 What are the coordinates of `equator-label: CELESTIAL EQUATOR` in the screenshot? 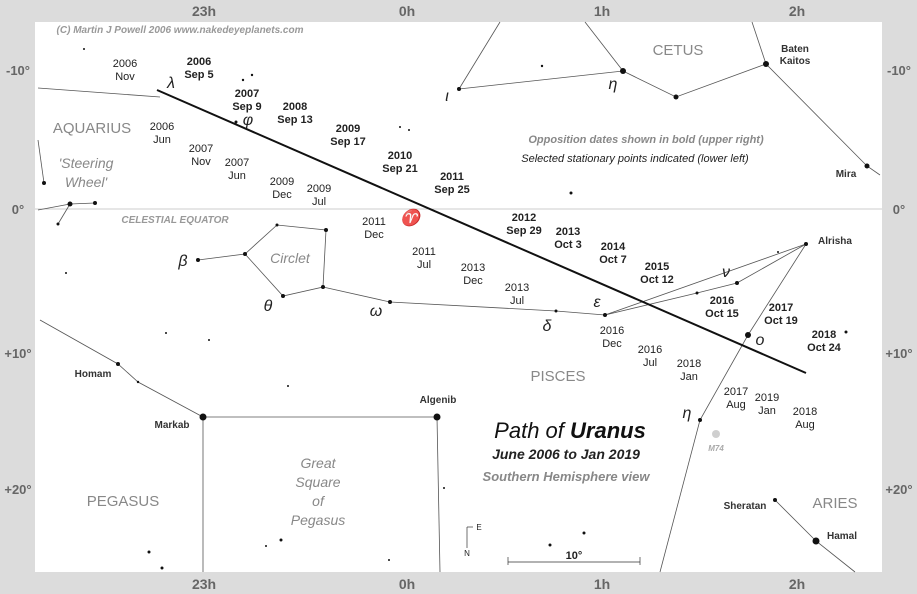 It's located at (175, 220).